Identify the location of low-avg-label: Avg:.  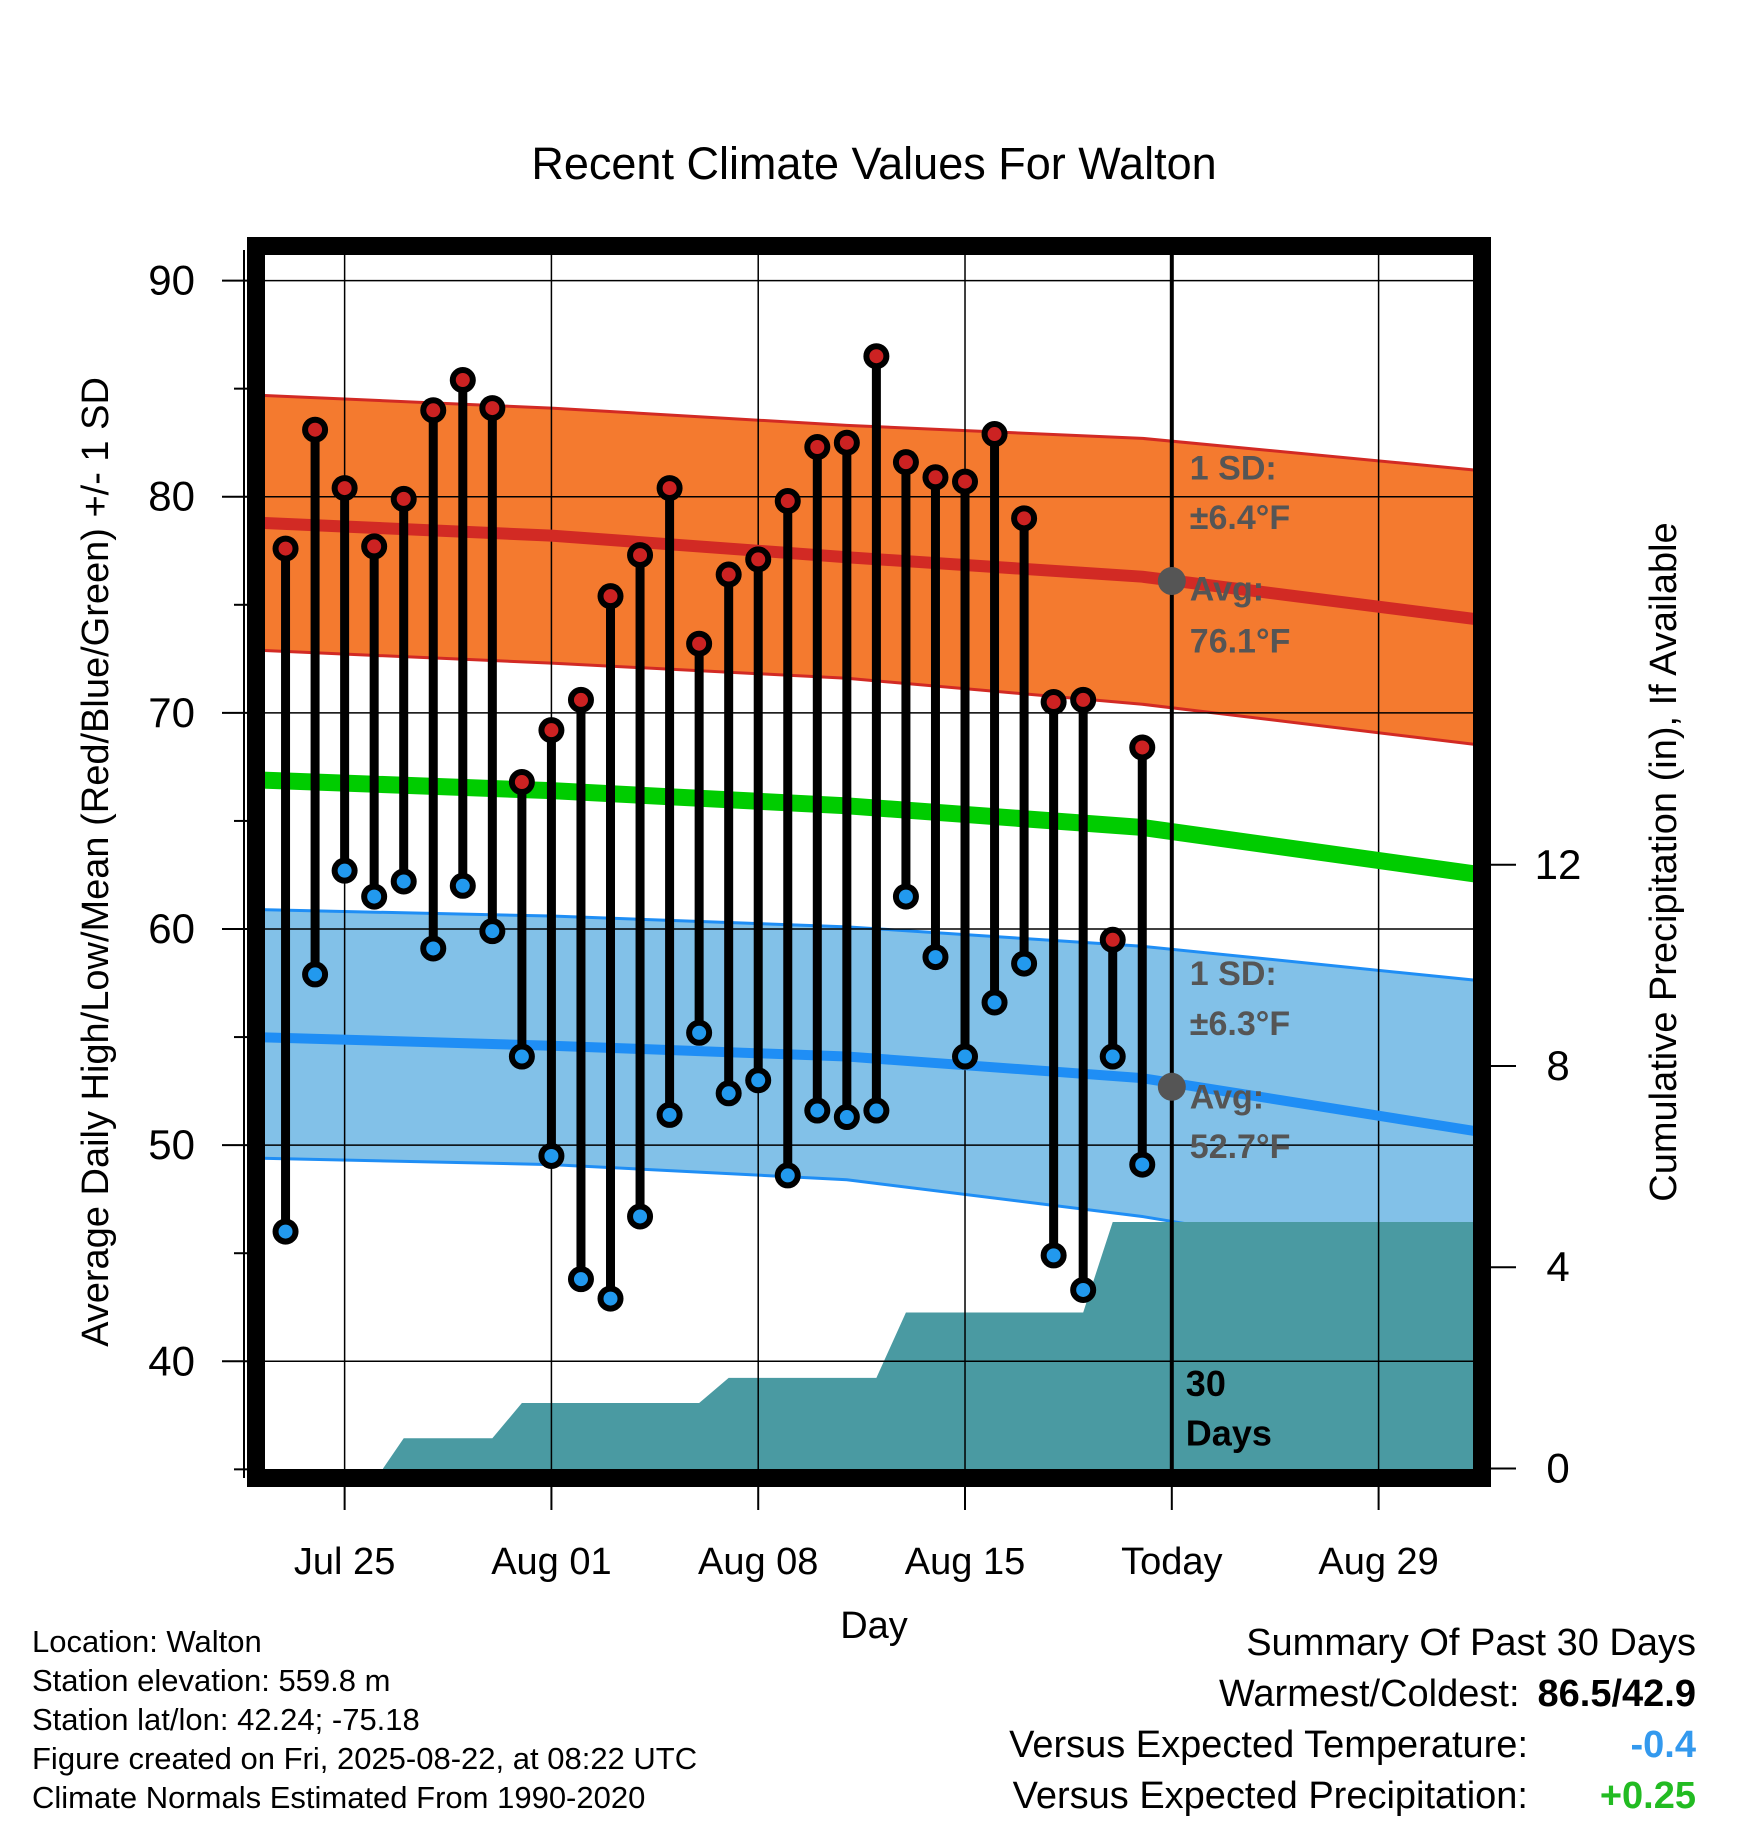
(1227, 1097).